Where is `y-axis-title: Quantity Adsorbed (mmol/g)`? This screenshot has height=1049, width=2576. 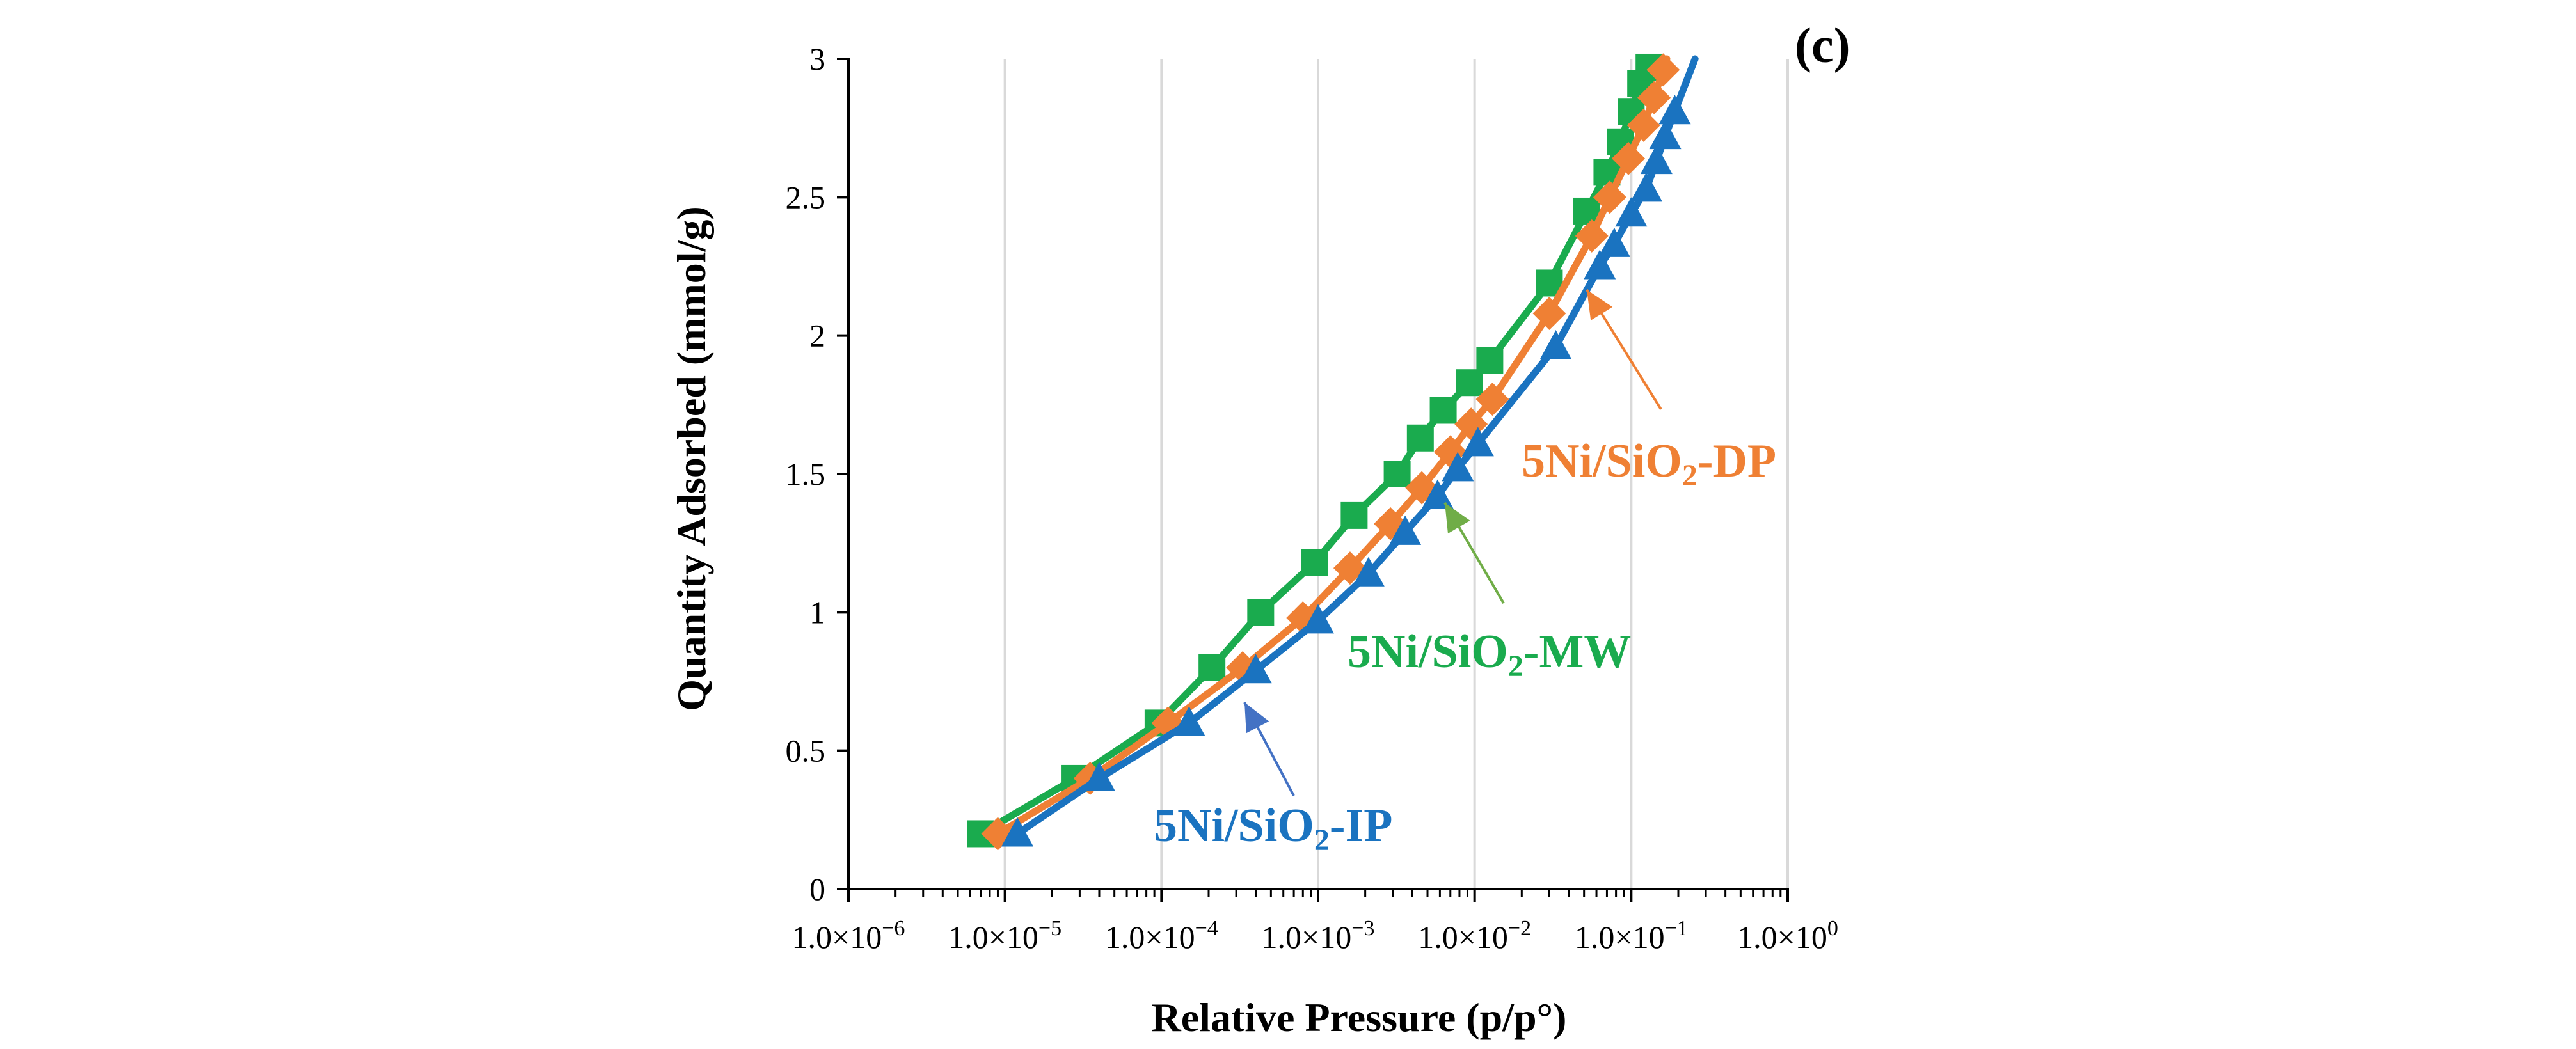 y-axis-title: Quantity Adsorbed (mmol/g) is located at coordinates (692, 458).